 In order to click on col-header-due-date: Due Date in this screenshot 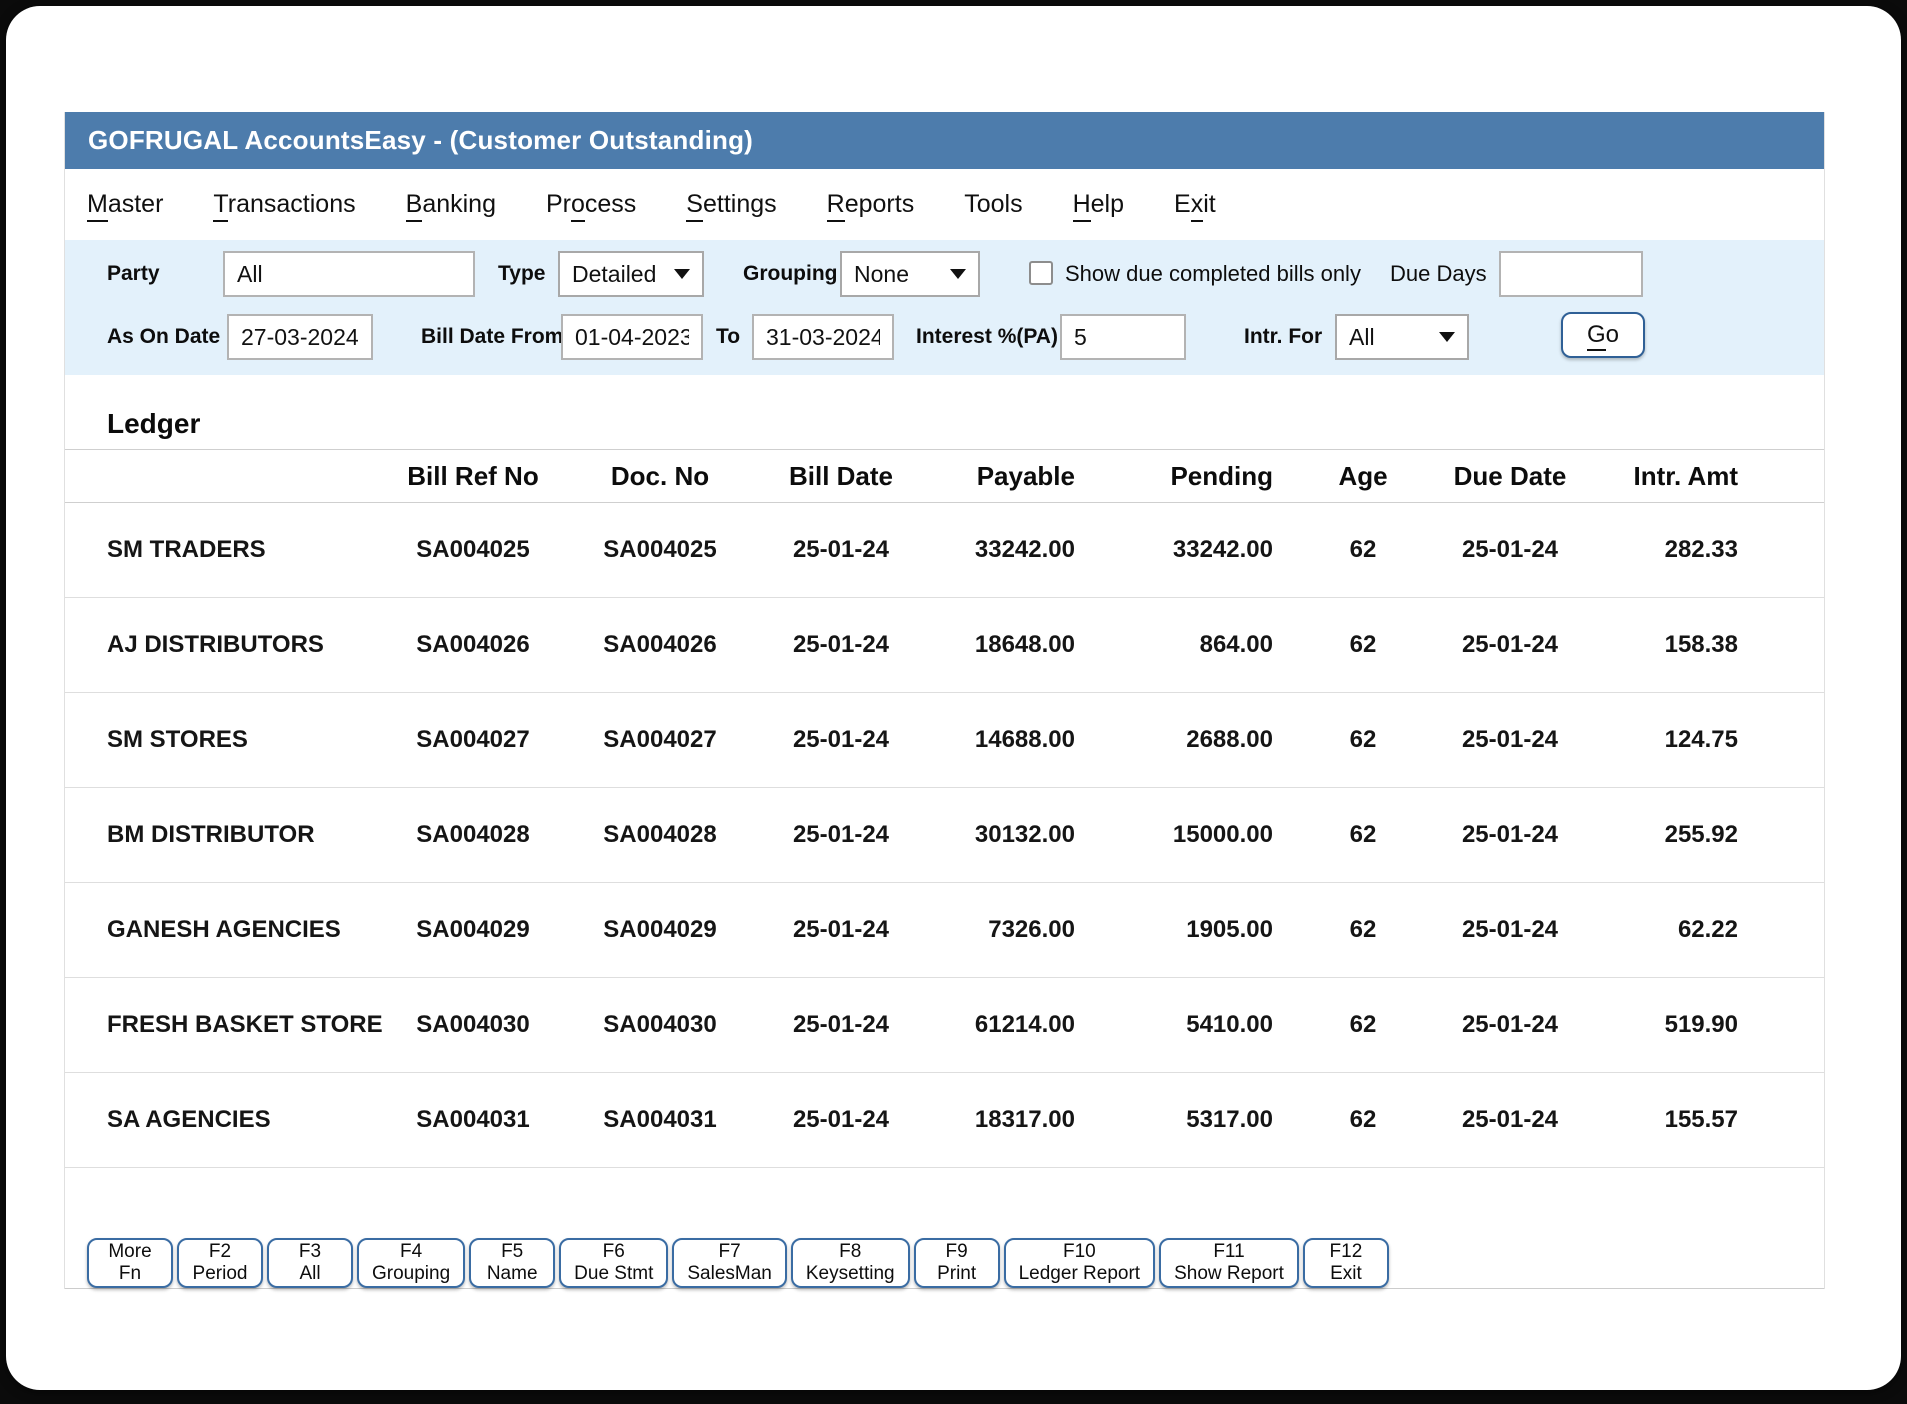, I will do `click(1510, 475)`.